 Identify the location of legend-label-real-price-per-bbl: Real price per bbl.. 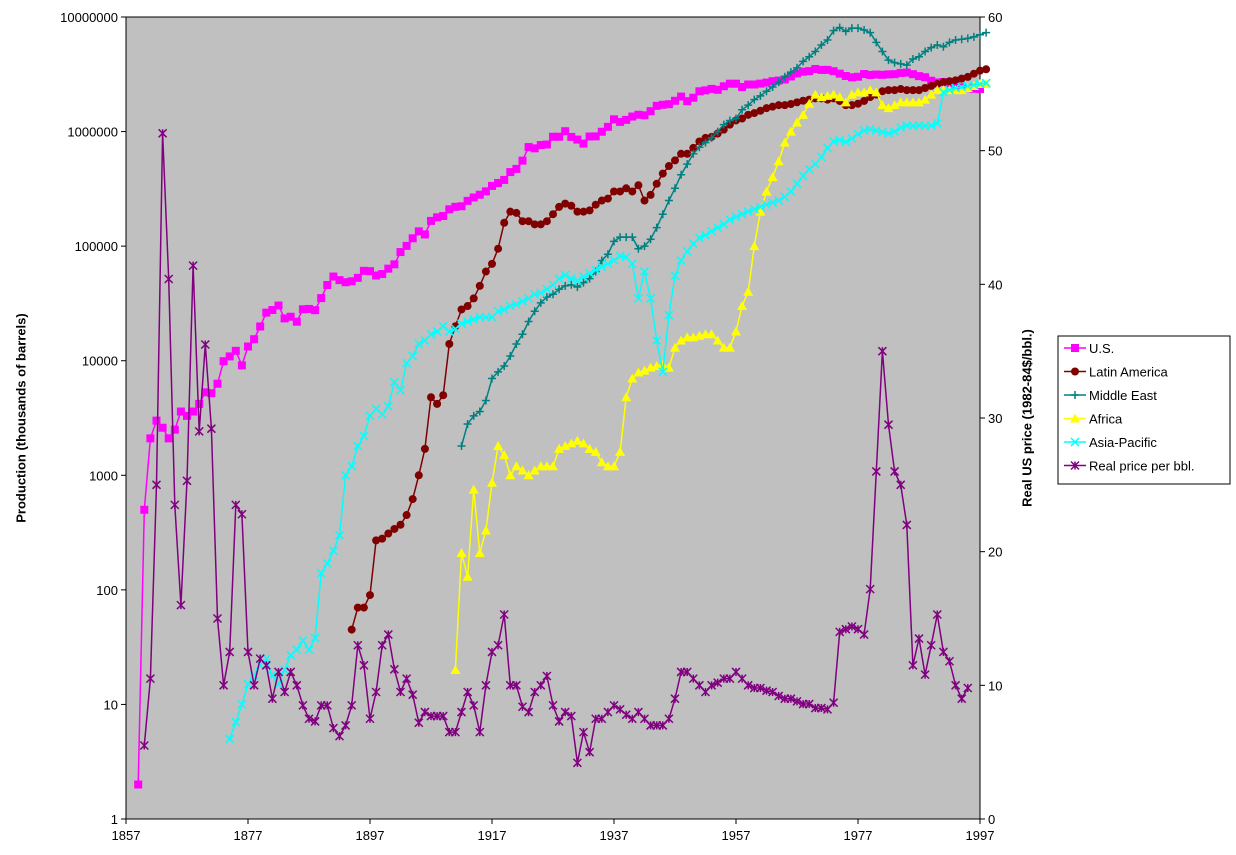
(1142, 466).